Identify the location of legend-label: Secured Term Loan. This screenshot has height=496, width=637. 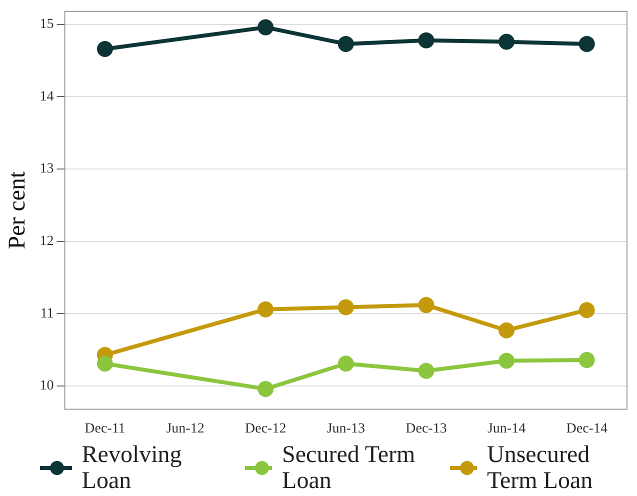
(349, 468).